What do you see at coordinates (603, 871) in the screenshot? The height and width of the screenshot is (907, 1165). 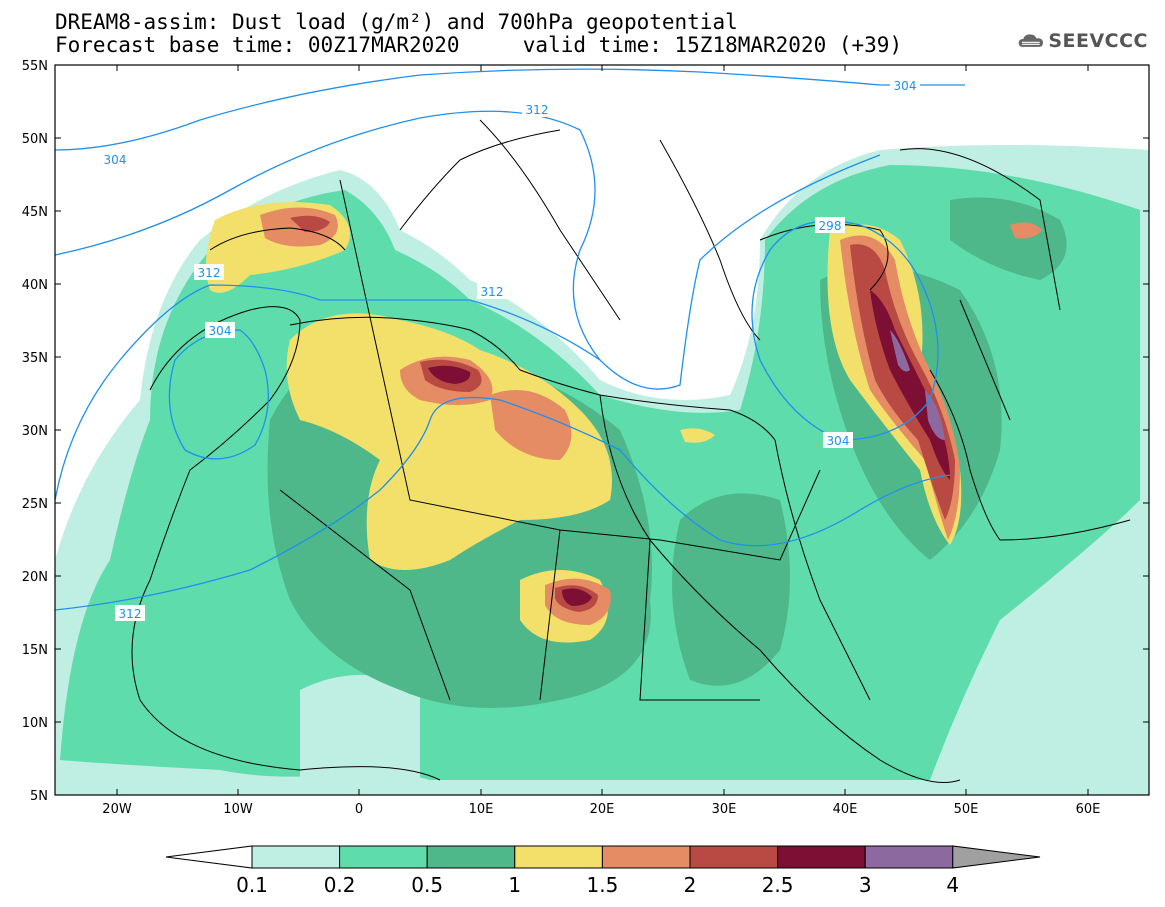 I see `colorbar: 0.1 0.2 0.5 1 1.5 2 2.5 3 4` at bounding box center [603, 871].